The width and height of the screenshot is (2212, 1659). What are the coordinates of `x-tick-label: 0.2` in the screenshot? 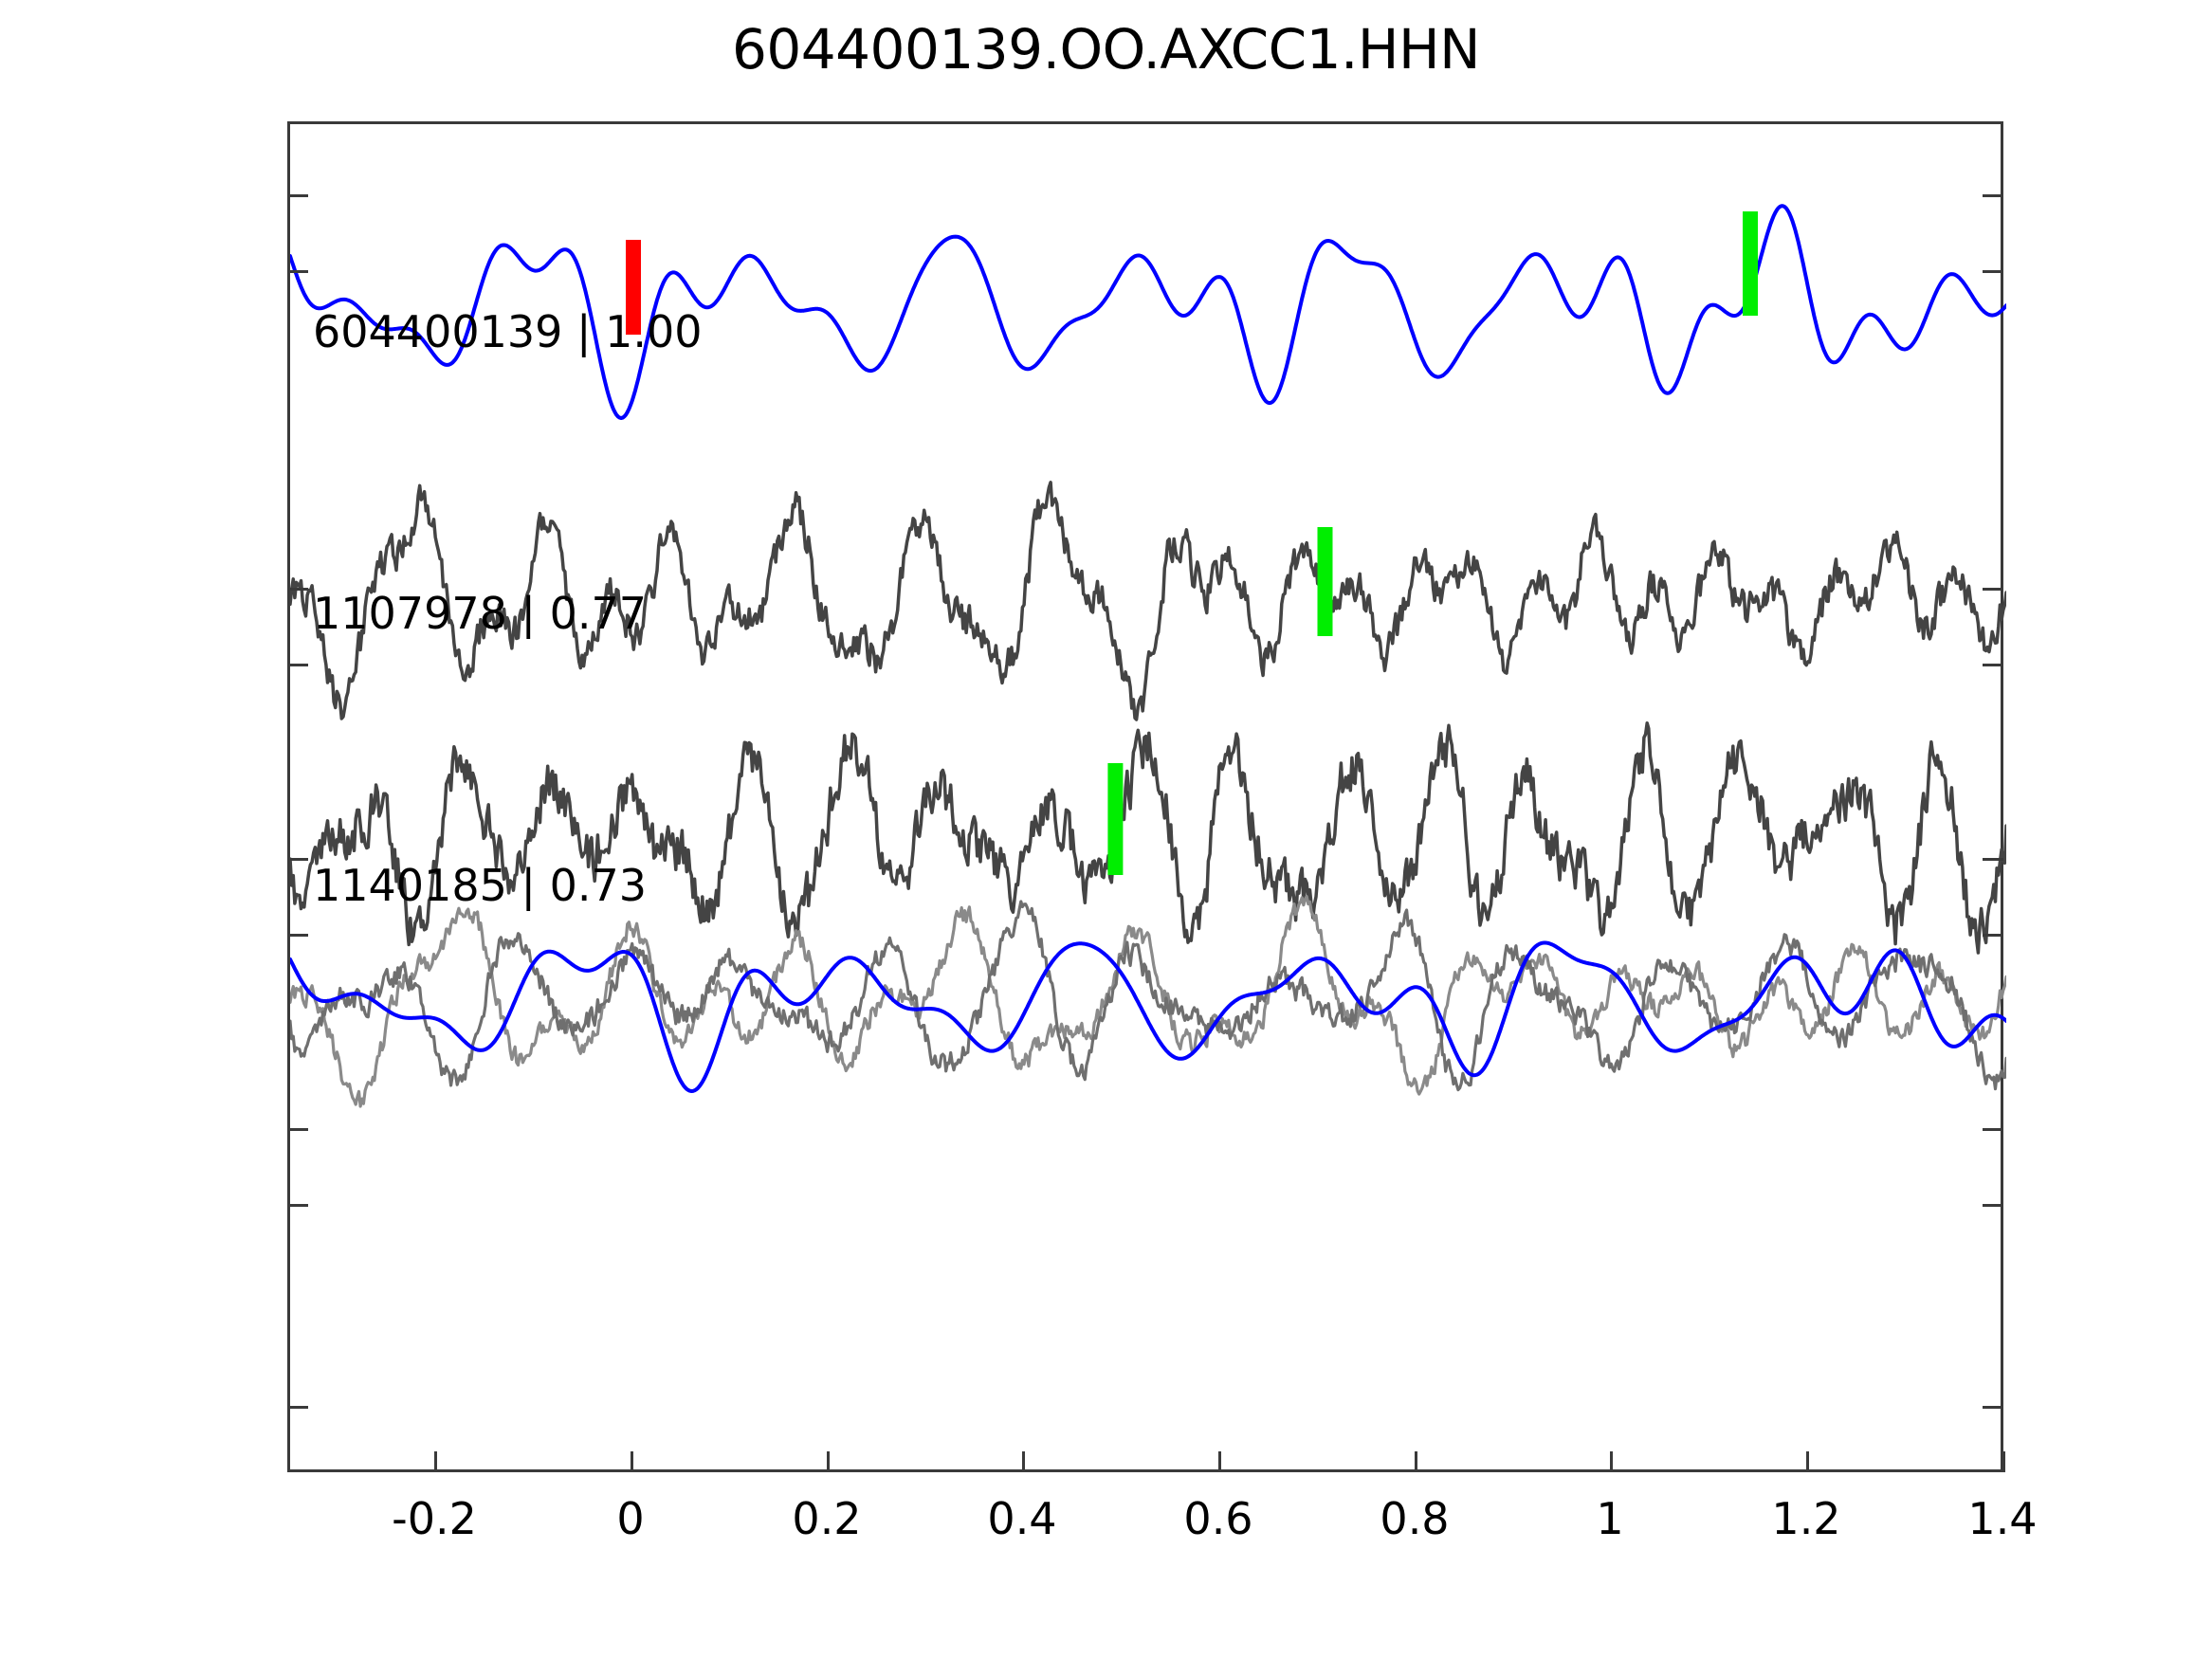 It's located at (827, 1518).